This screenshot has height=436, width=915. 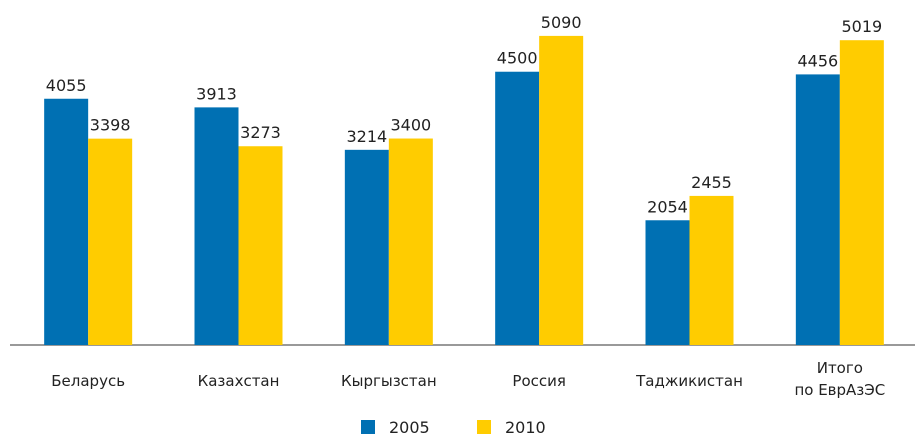 I want to click on value-label: 4055, so click(x=66, y=85).